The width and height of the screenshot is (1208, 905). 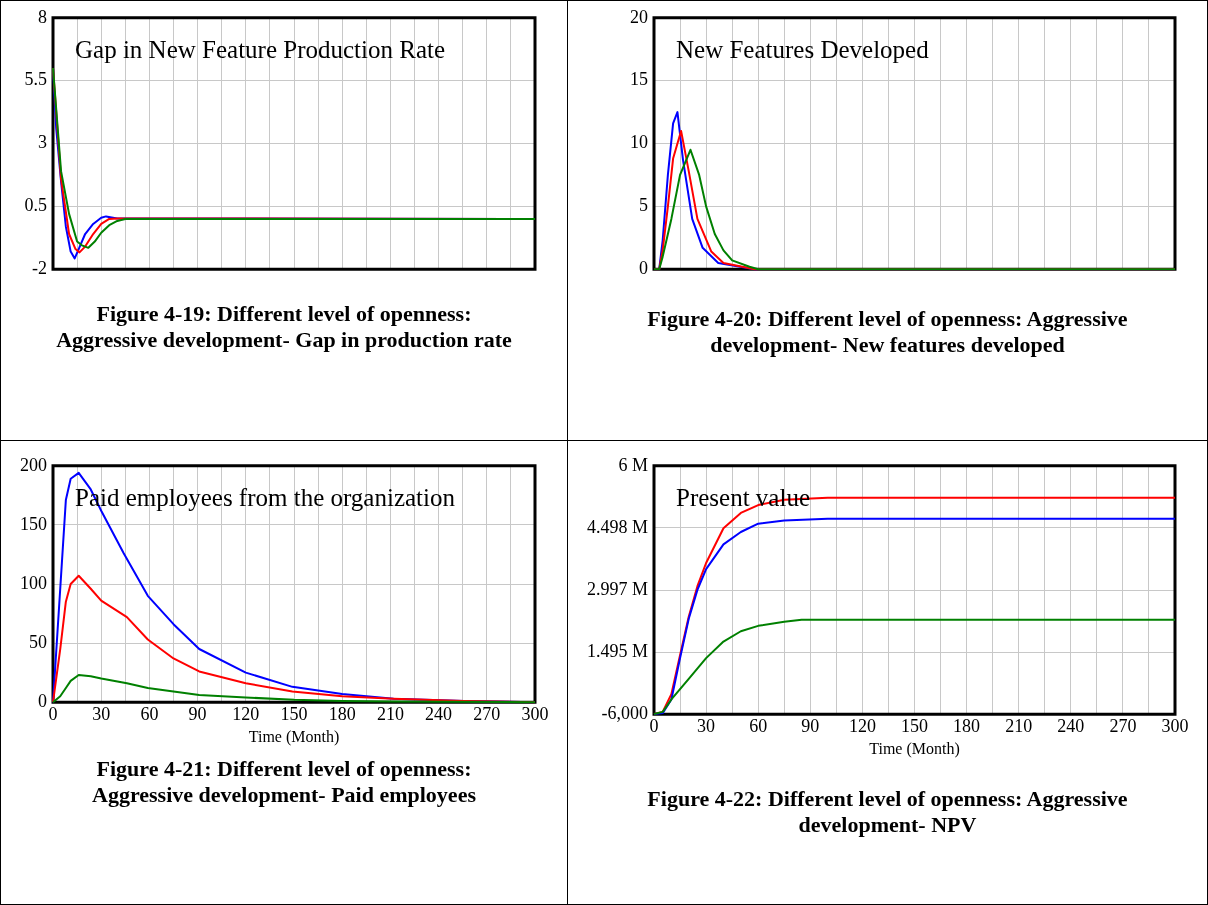 What do you see at coordinates (35, 79) in the screenshot?
I see `y-tick-label: 5.5` at bounding box center [35, 79].